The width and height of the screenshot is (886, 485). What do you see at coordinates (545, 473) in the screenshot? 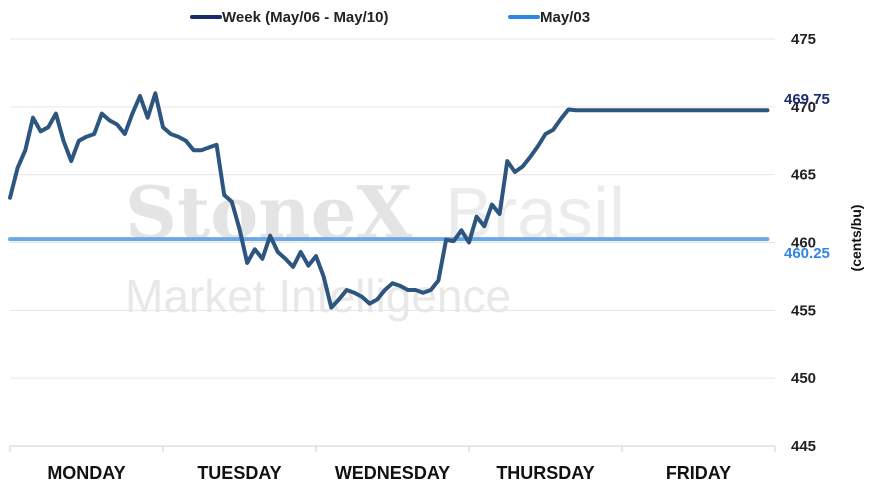
I see `x-category-label: THURSDAY` at bounding box center [545, 473].